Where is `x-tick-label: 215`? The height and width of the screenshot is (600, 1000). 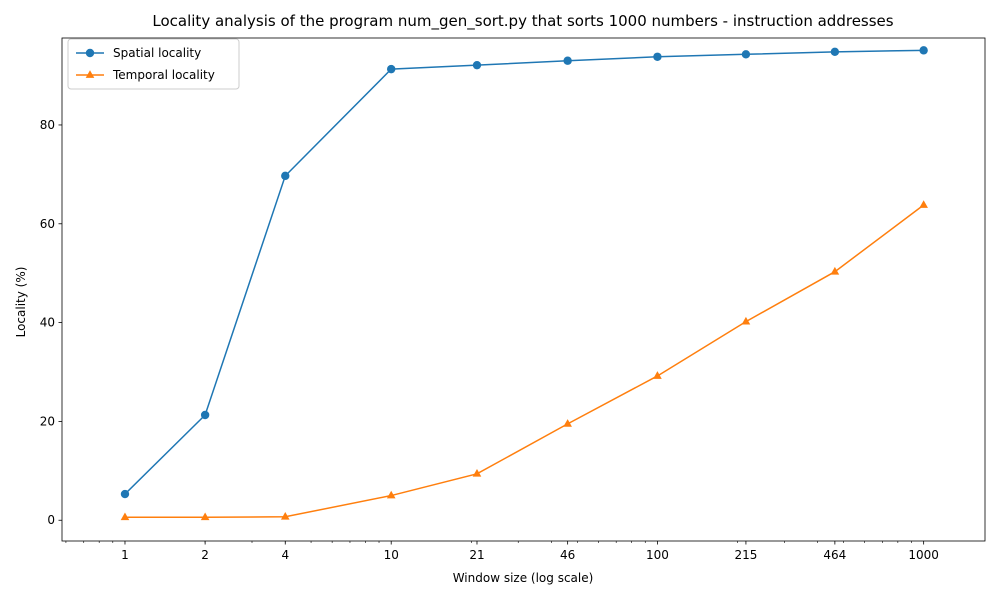
x-tick-label: 215 is located at coordinates (745, 555).